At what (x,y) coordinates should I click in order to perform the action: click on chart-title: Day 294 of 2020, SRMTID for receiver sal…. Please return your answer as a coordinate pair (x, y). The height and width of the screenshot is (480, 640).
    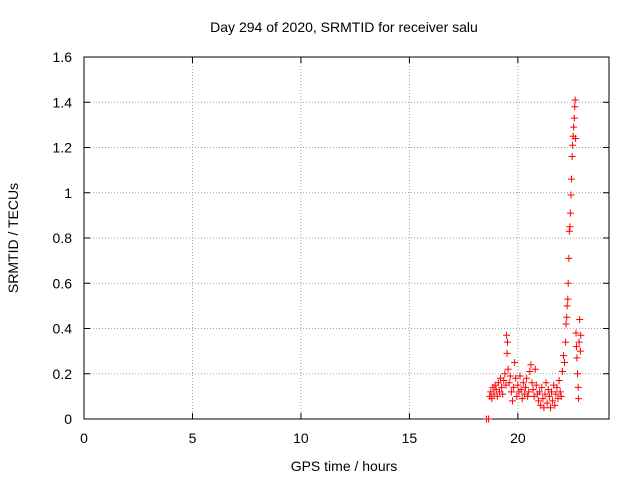
    Looking at the image, I should click on (344, 27).